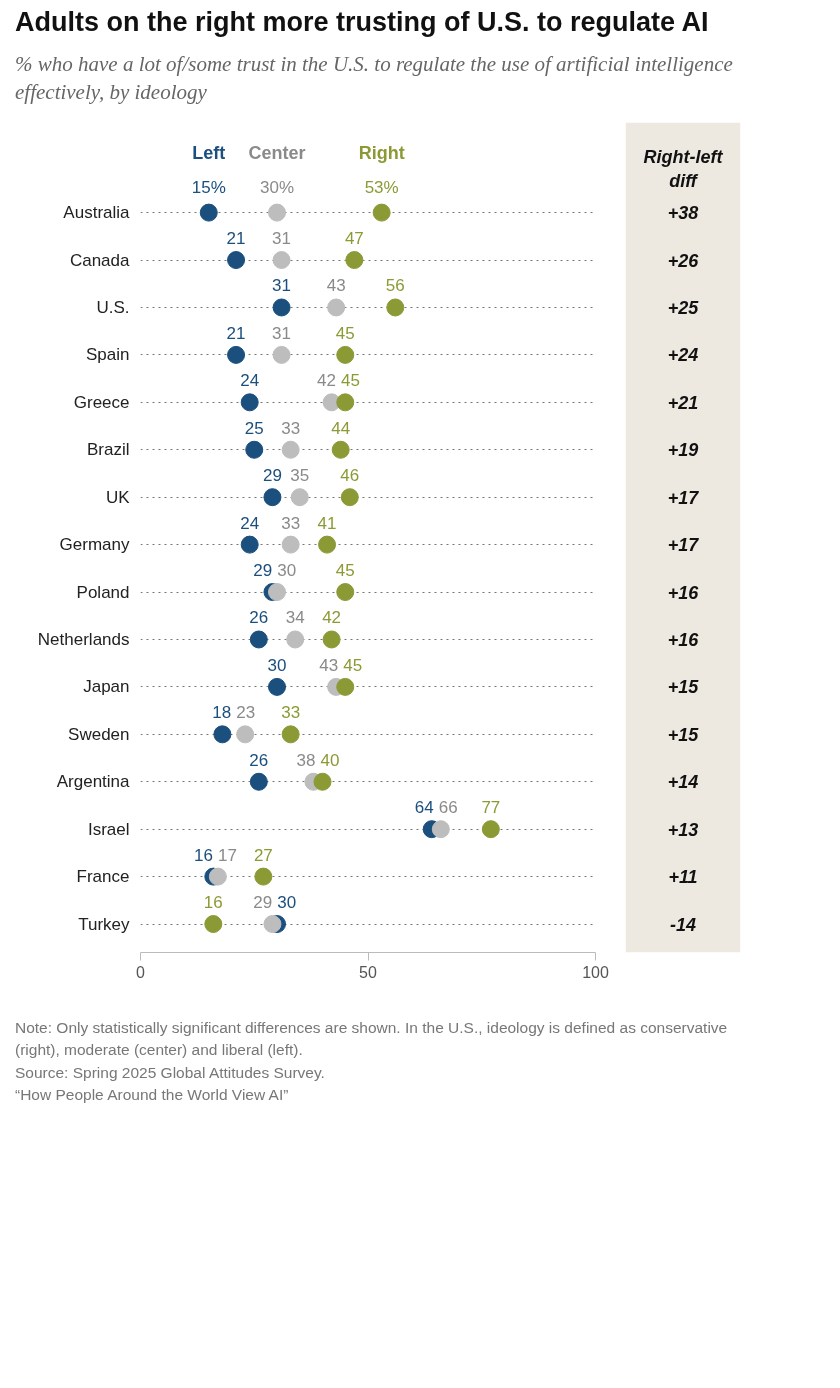 The width and height of the screenshot is (840, 1388). Describe the element at coordinates (222, 713) in the screenshot. I see `data-label: 18` at that location.